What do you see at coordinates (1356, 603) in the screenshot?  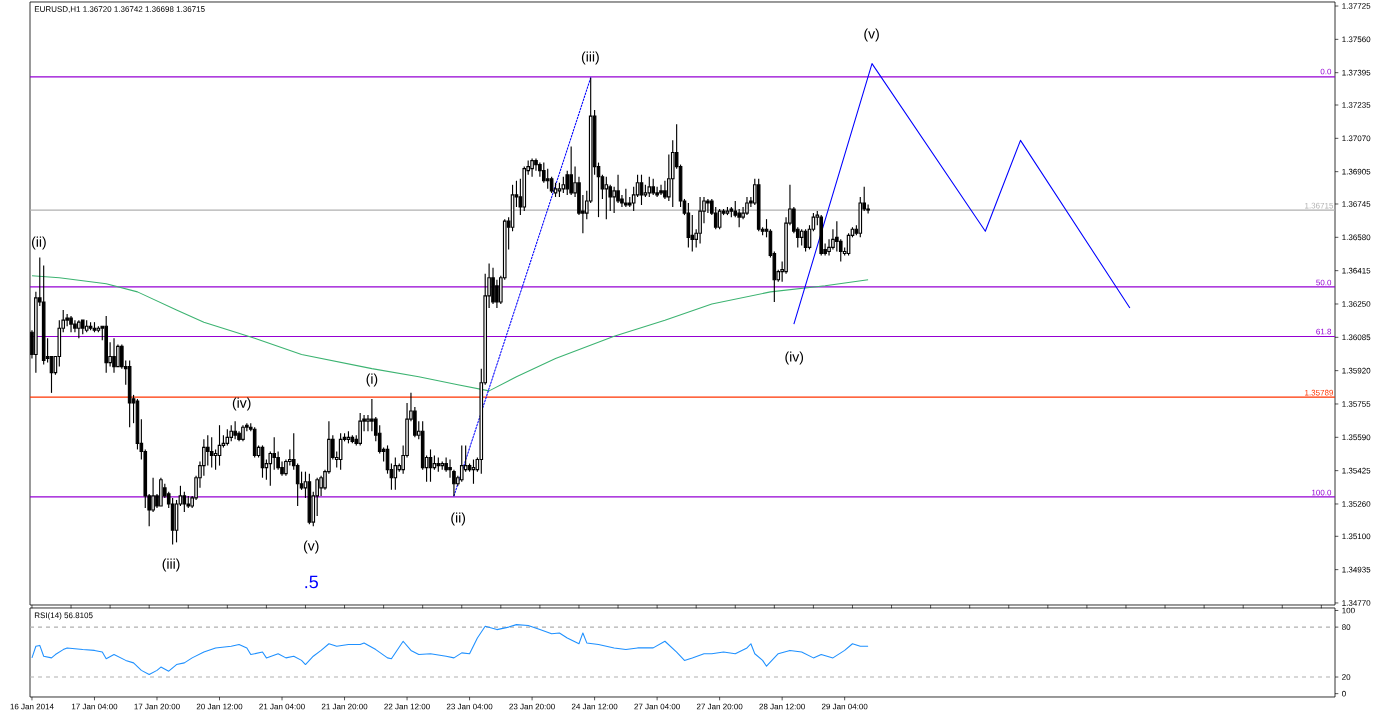 I see `y-tick-label: 1.34770` at bounding box center [1356, 603].